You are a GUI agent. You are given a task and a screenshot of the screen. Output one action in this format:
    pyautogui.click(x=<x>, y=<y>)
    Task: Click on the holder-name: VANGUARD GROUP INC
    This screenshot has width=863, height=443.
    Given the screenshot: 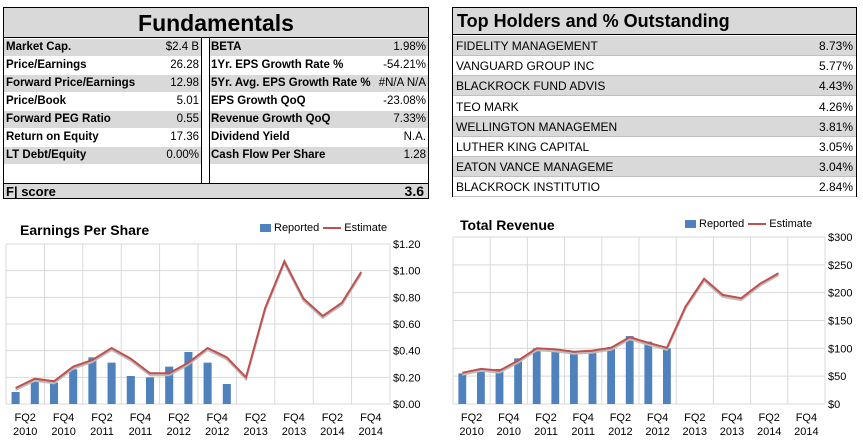 What is the action you would take?
    pyautogui.click(x=525, y=66)
    